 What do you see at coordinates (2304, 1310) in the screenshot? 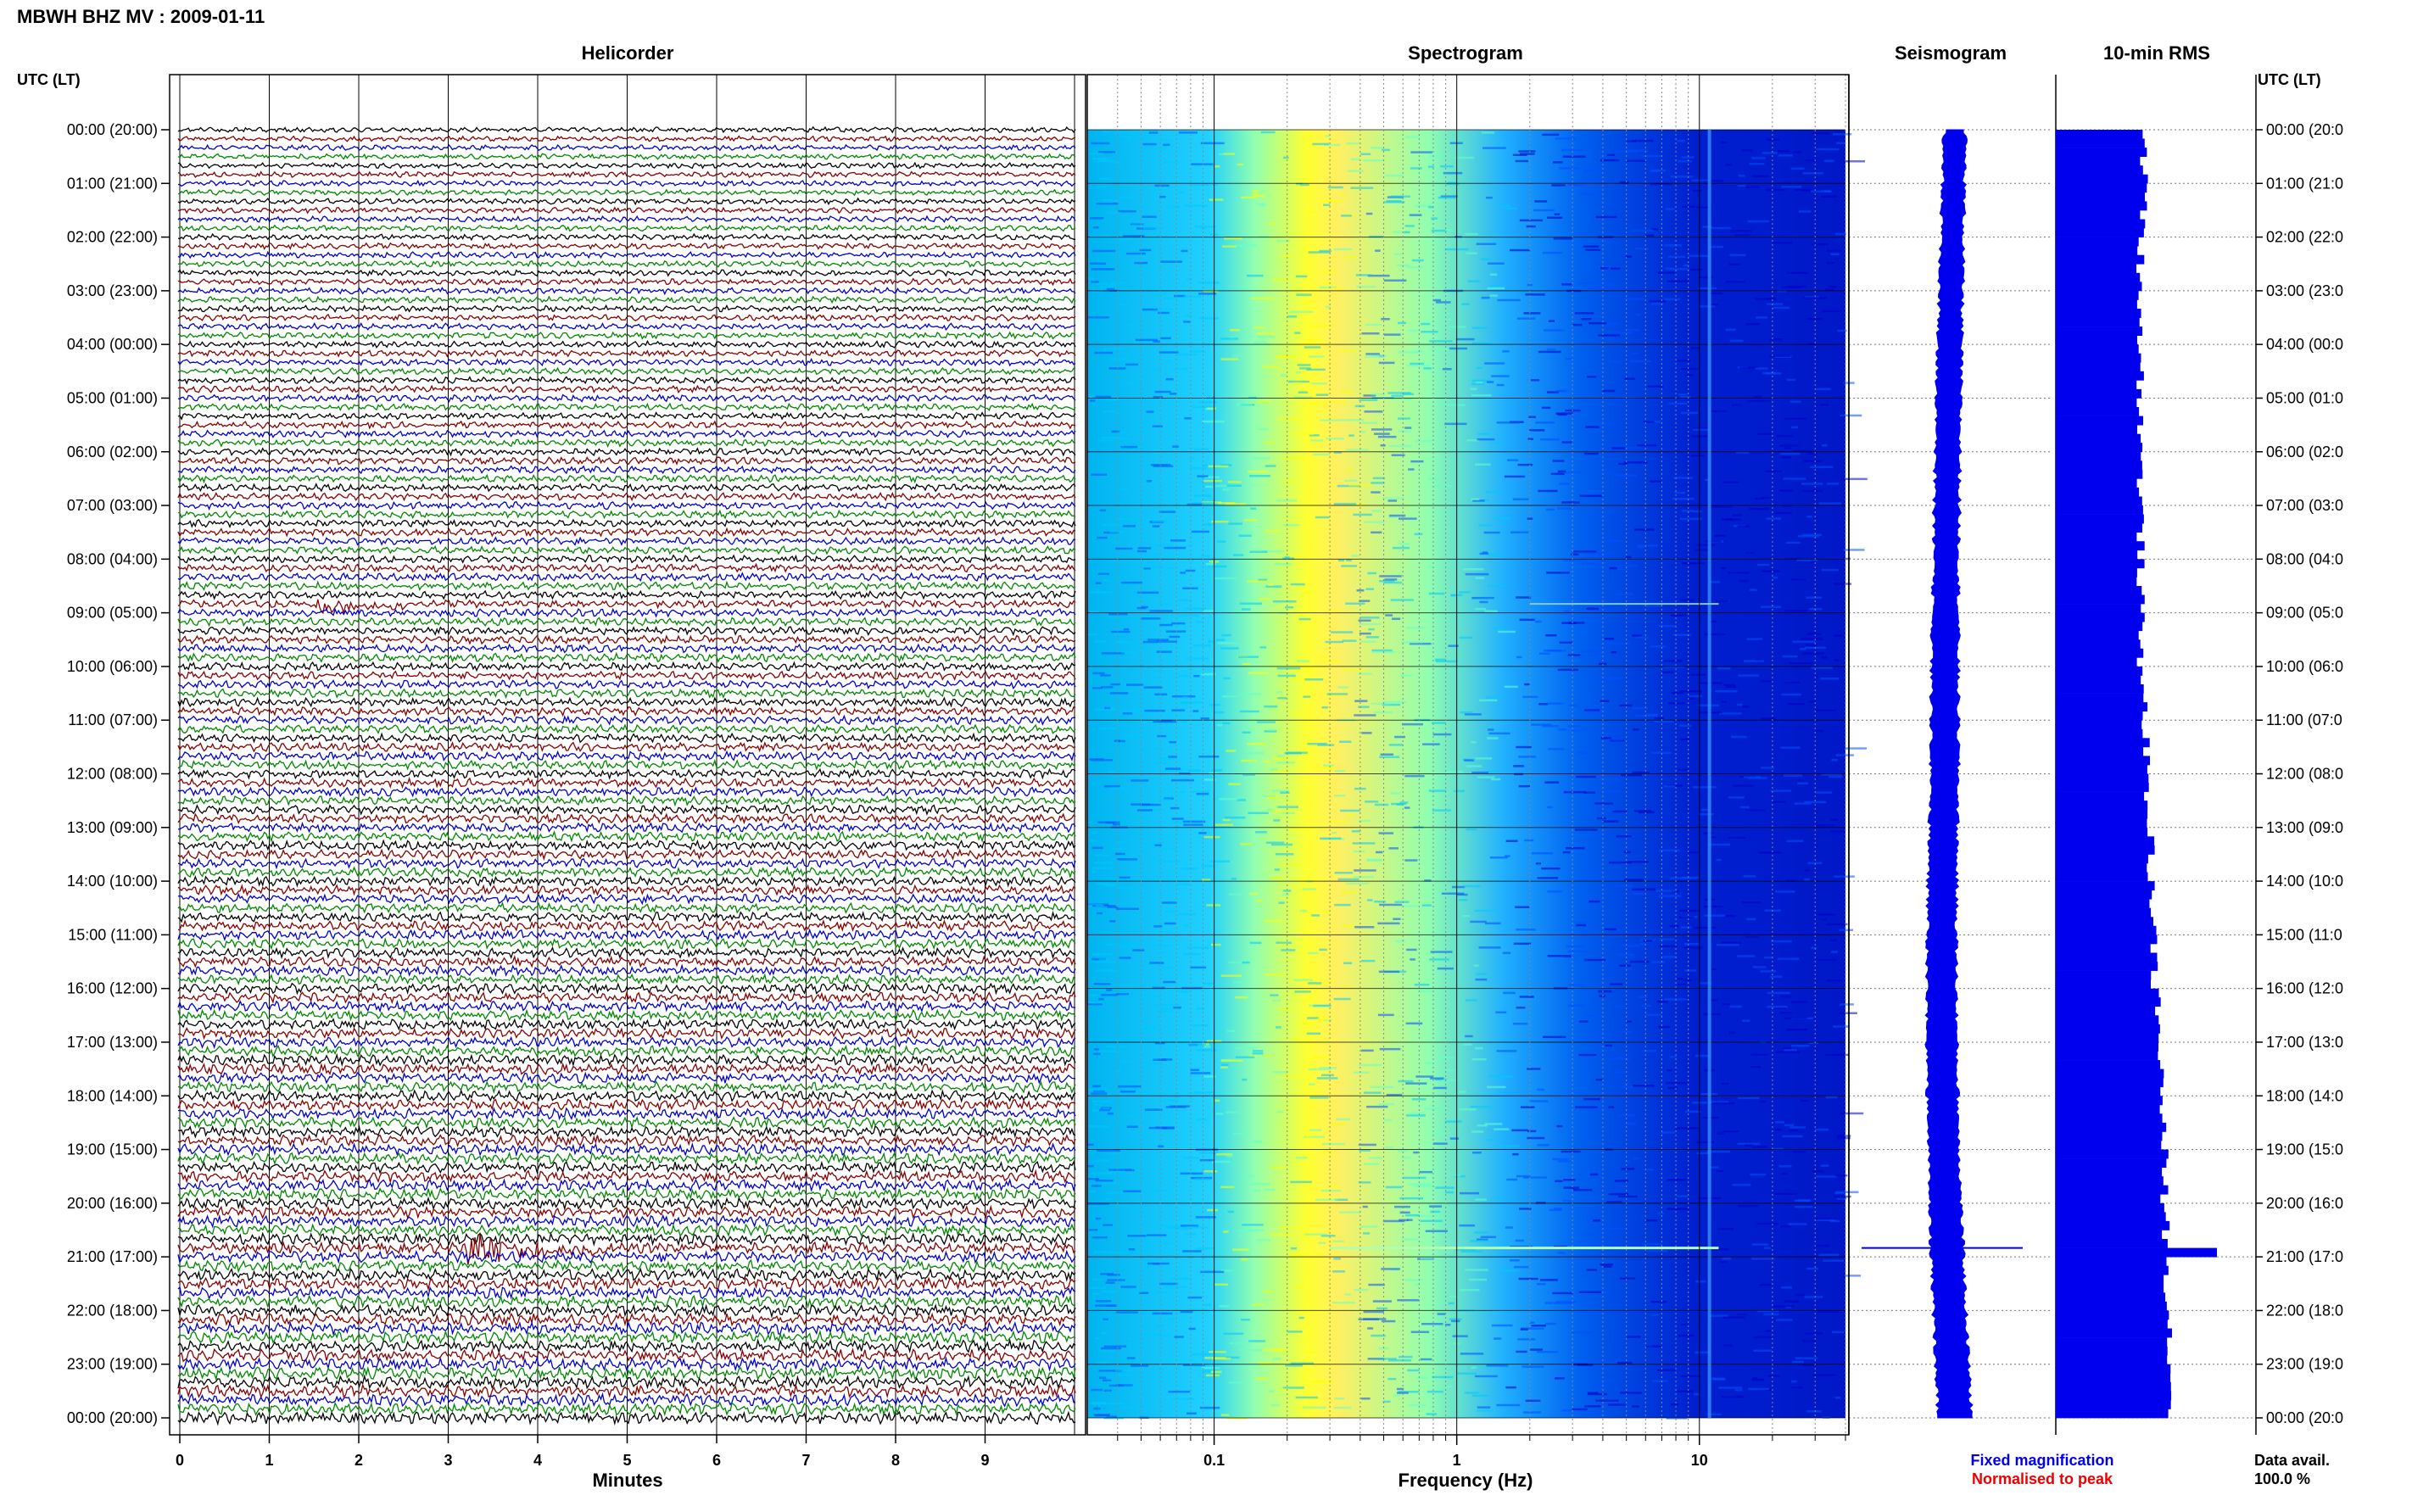
I see `time-axis-label-right: 22:00 (18:0` at bounding box center [2304, 1310].